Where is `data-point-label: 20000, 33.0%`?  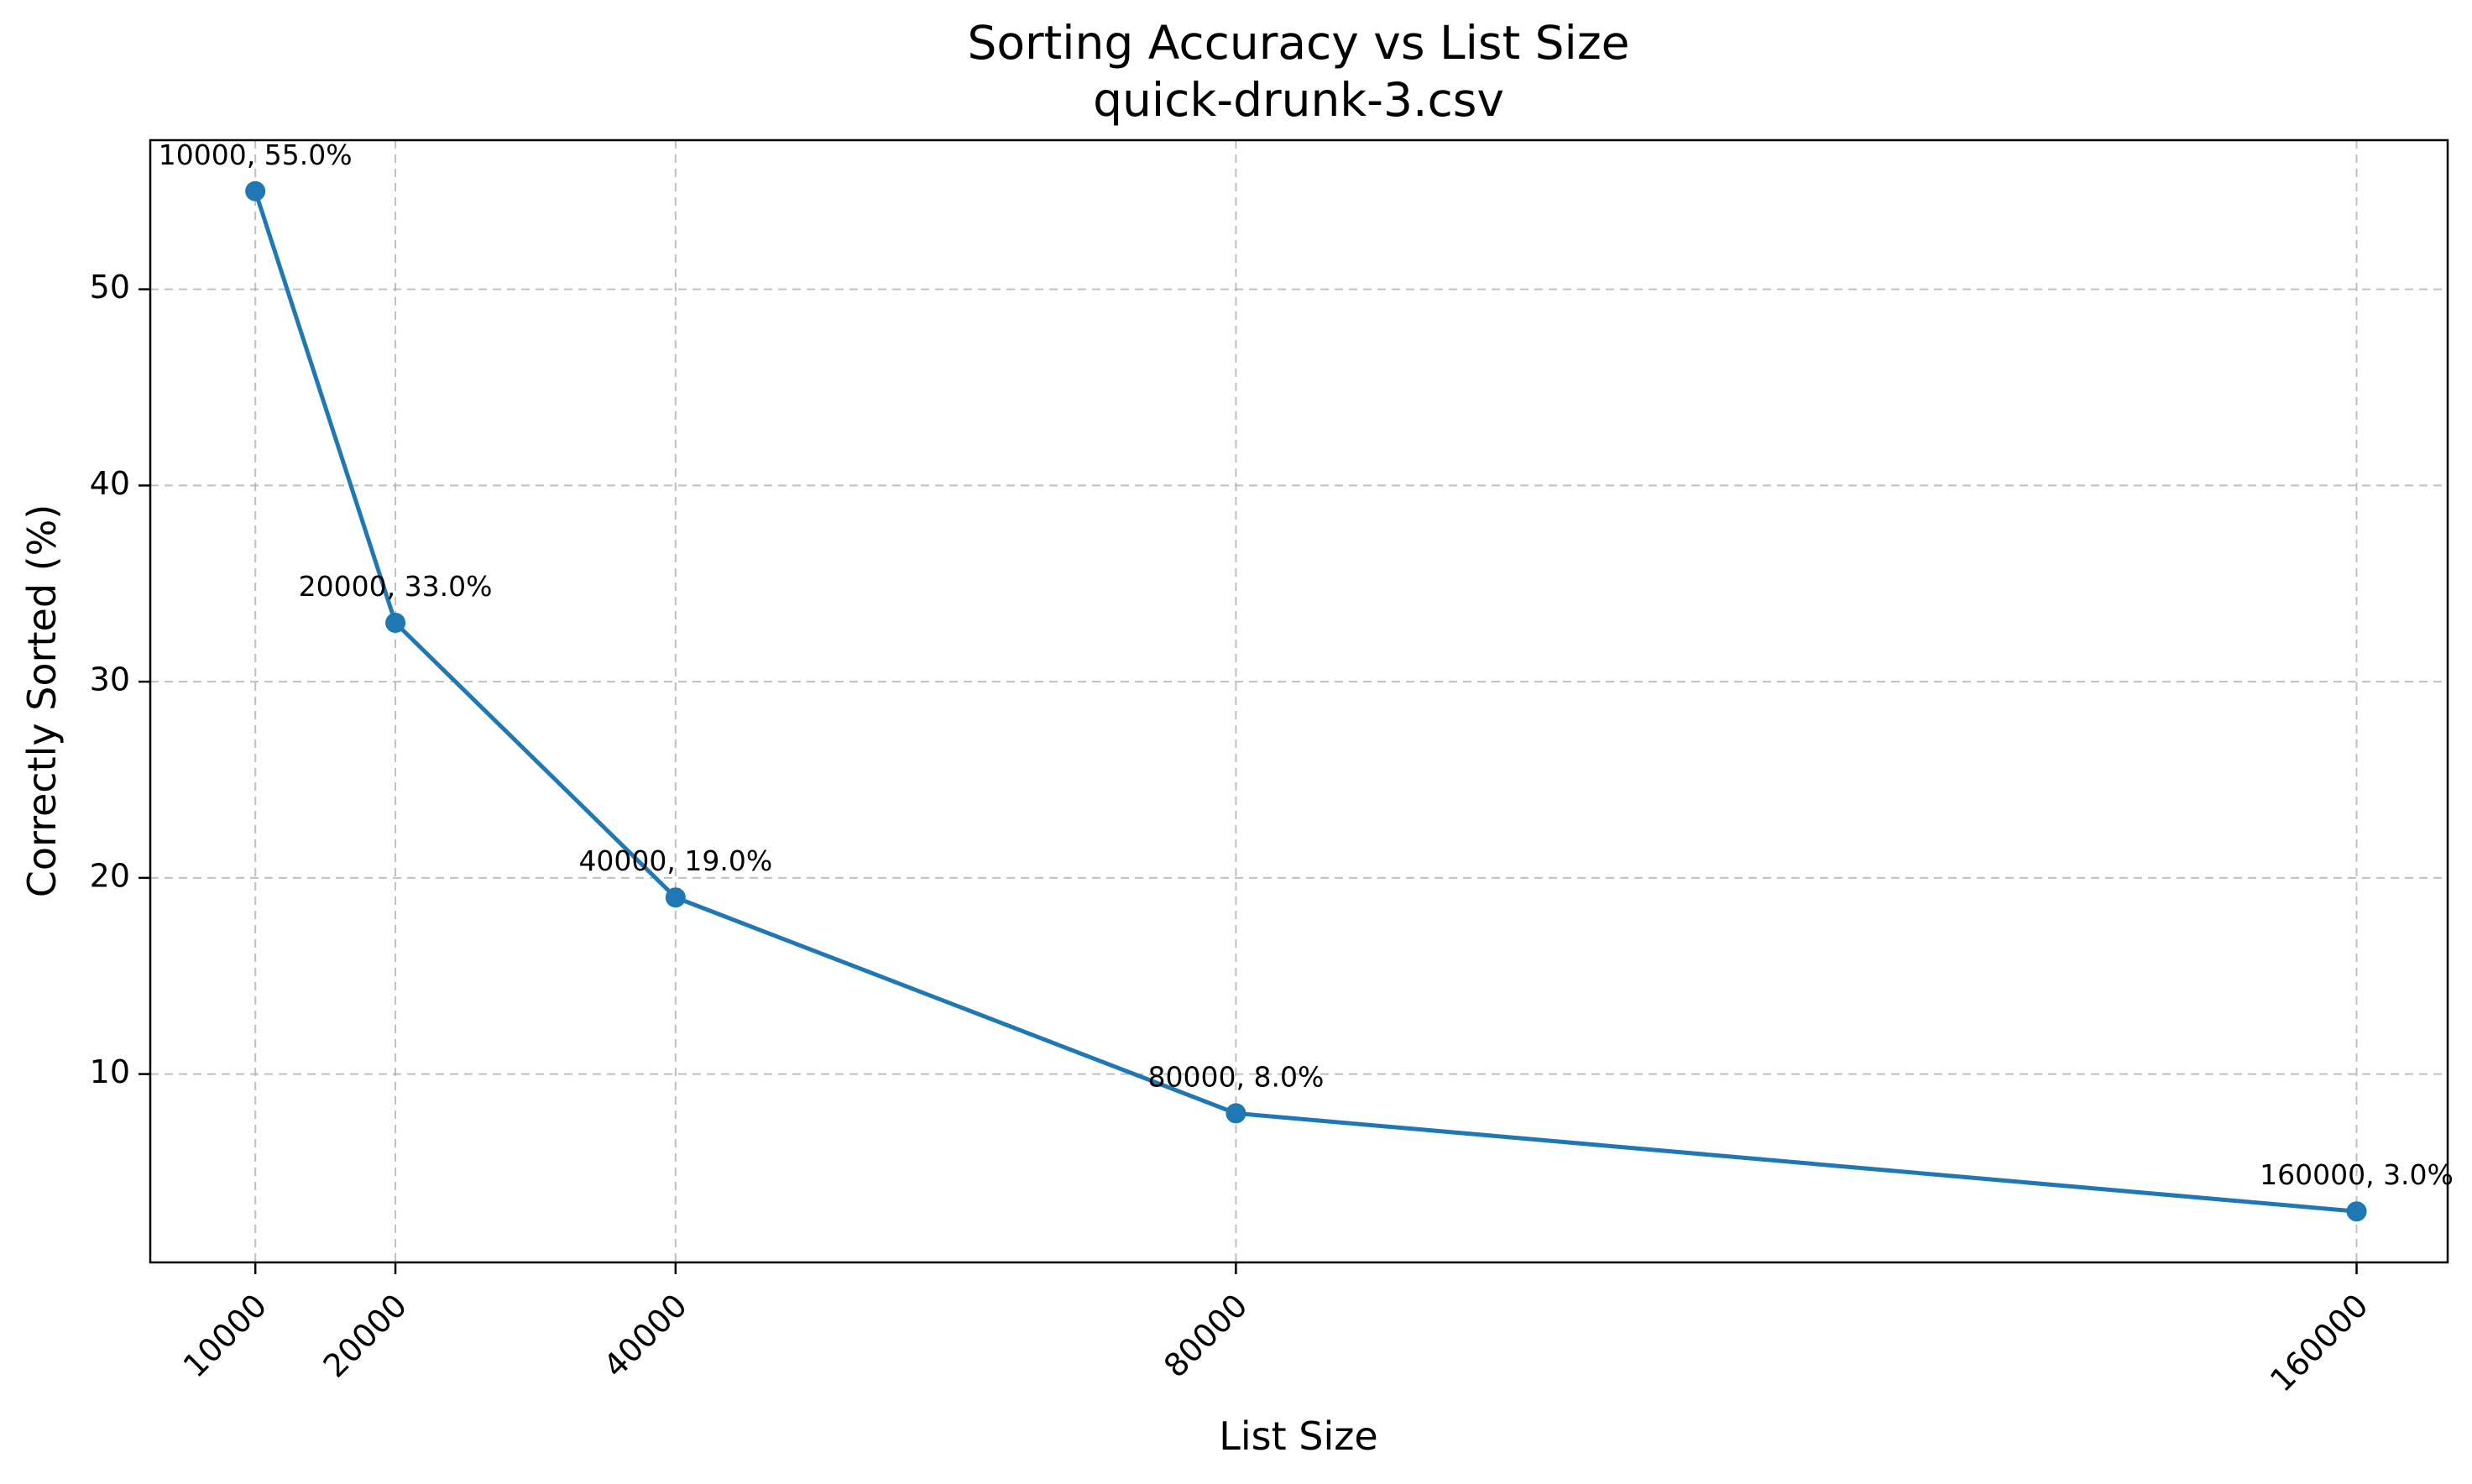
data-point-label: 20000, 33.0% is located at coordinates (396, 586).